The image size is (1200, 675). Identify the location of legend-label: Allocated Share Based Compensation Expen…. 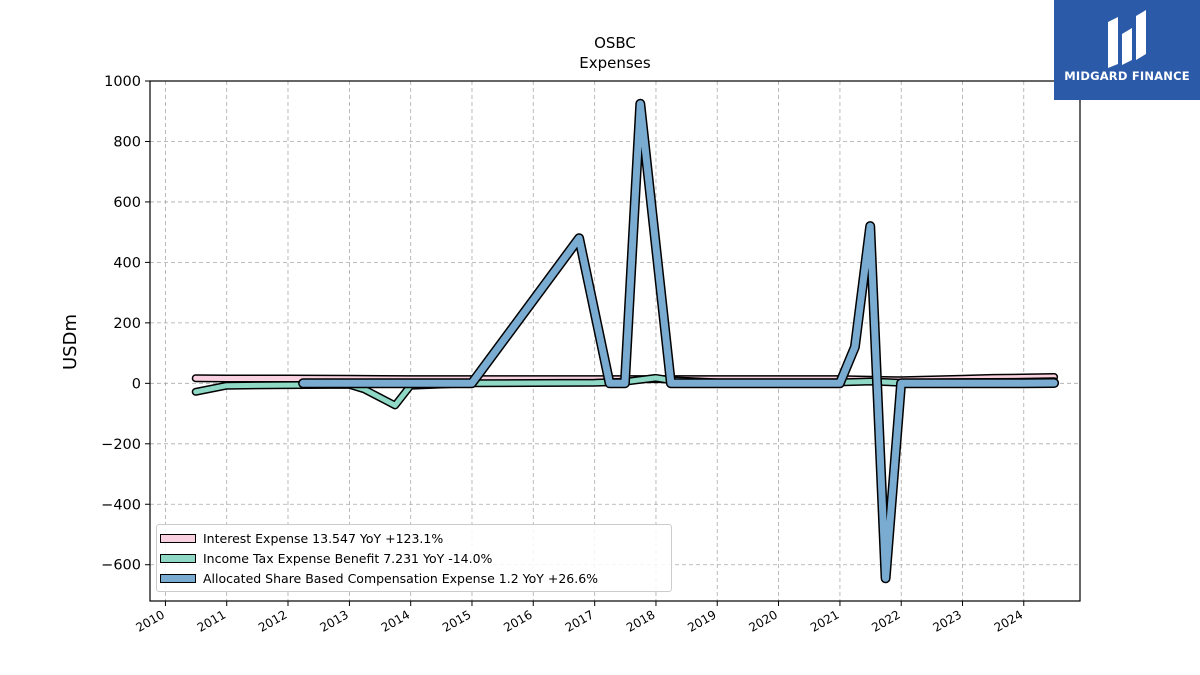
(401, 578).